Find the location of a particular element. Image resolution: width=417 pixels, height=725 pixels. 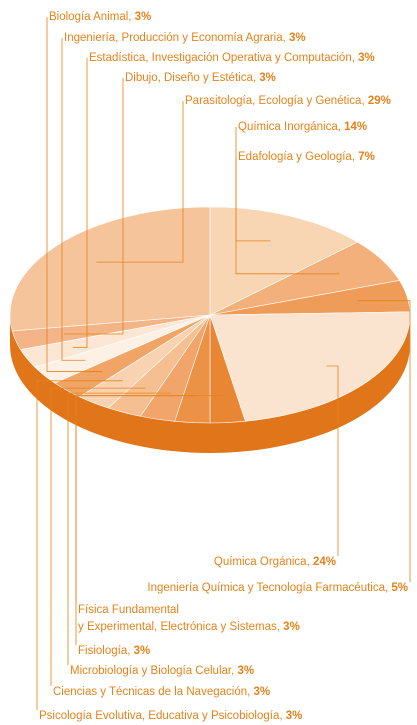

slice-label: Microbiología y Biología Celular3% is located at coordinates (162, 671).